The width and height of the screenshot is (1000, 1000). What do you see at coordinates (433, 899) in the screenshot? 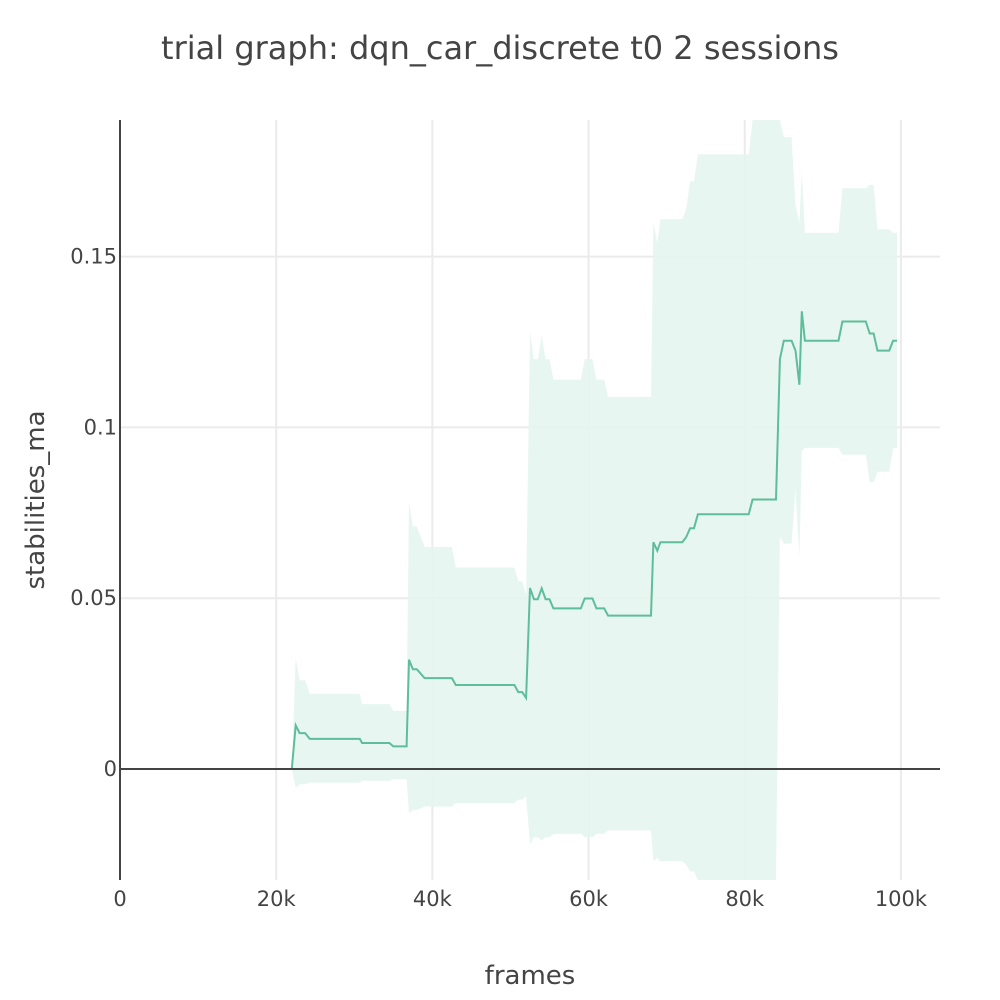
I see `x-tick-label: 40k` at bounding box center [433, 899].